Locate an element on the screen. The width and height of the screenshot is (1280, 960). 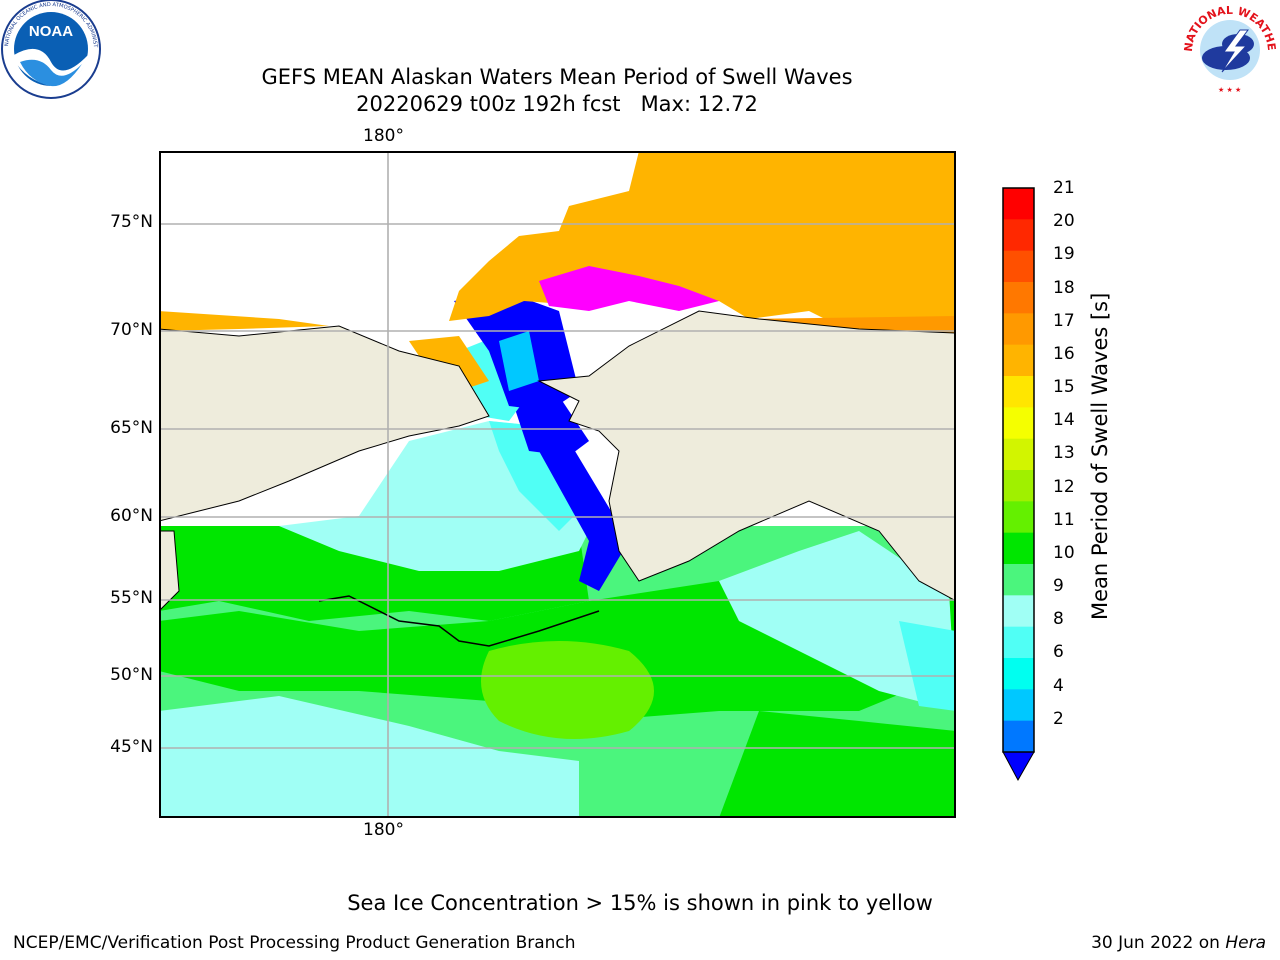
swell-12s-patch is located at coordinates (567, 690).